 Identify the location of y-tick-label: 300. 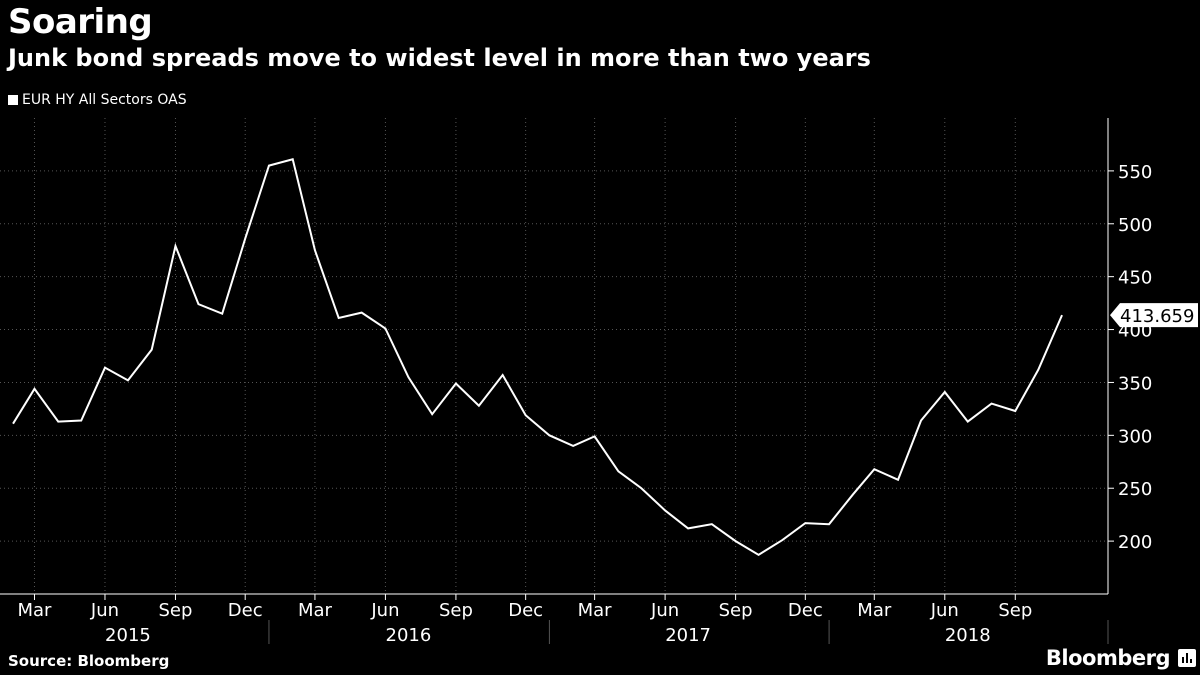
(1135, 436).